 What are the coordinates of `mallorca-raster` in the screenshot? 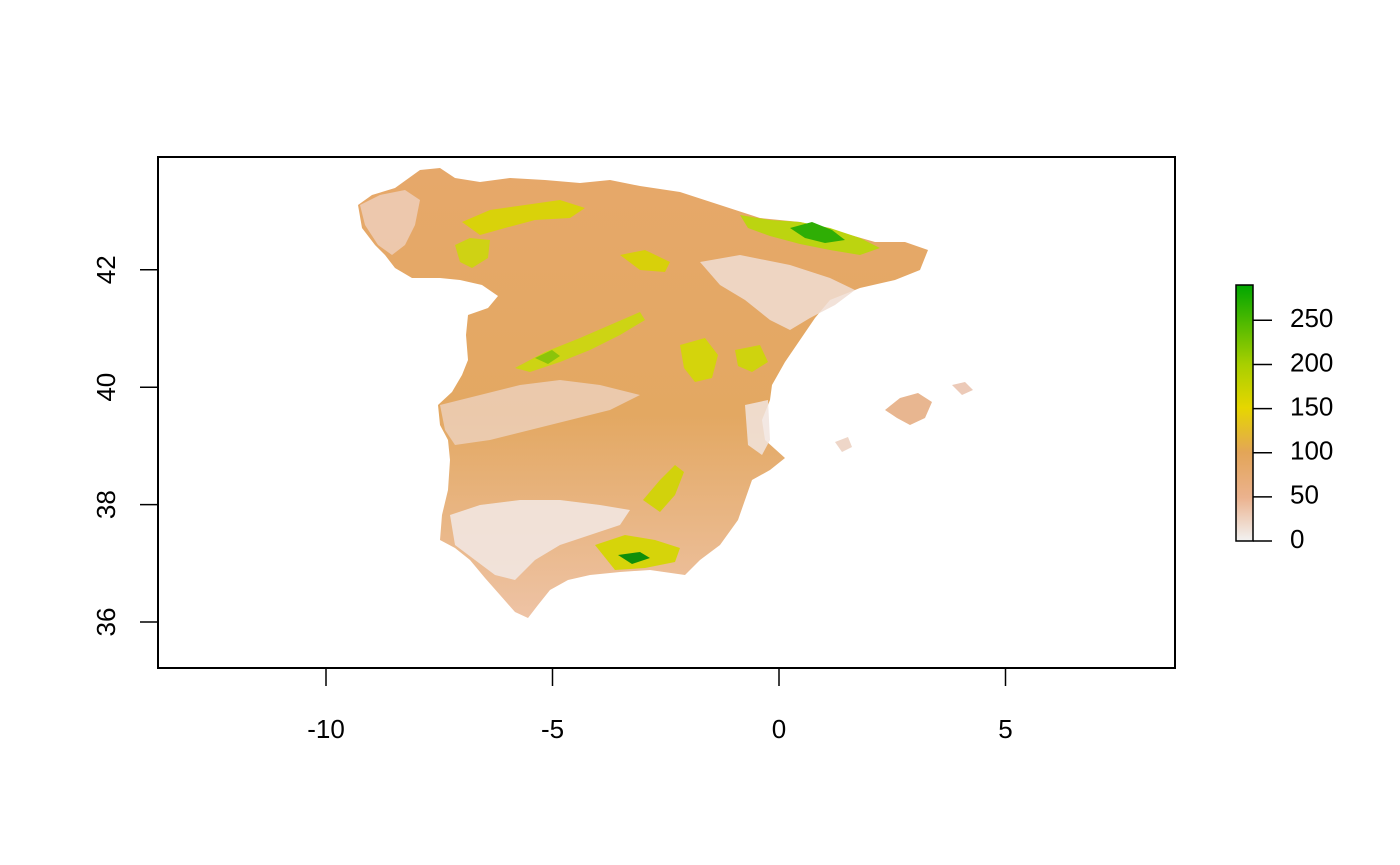 It's located at (908, 409).